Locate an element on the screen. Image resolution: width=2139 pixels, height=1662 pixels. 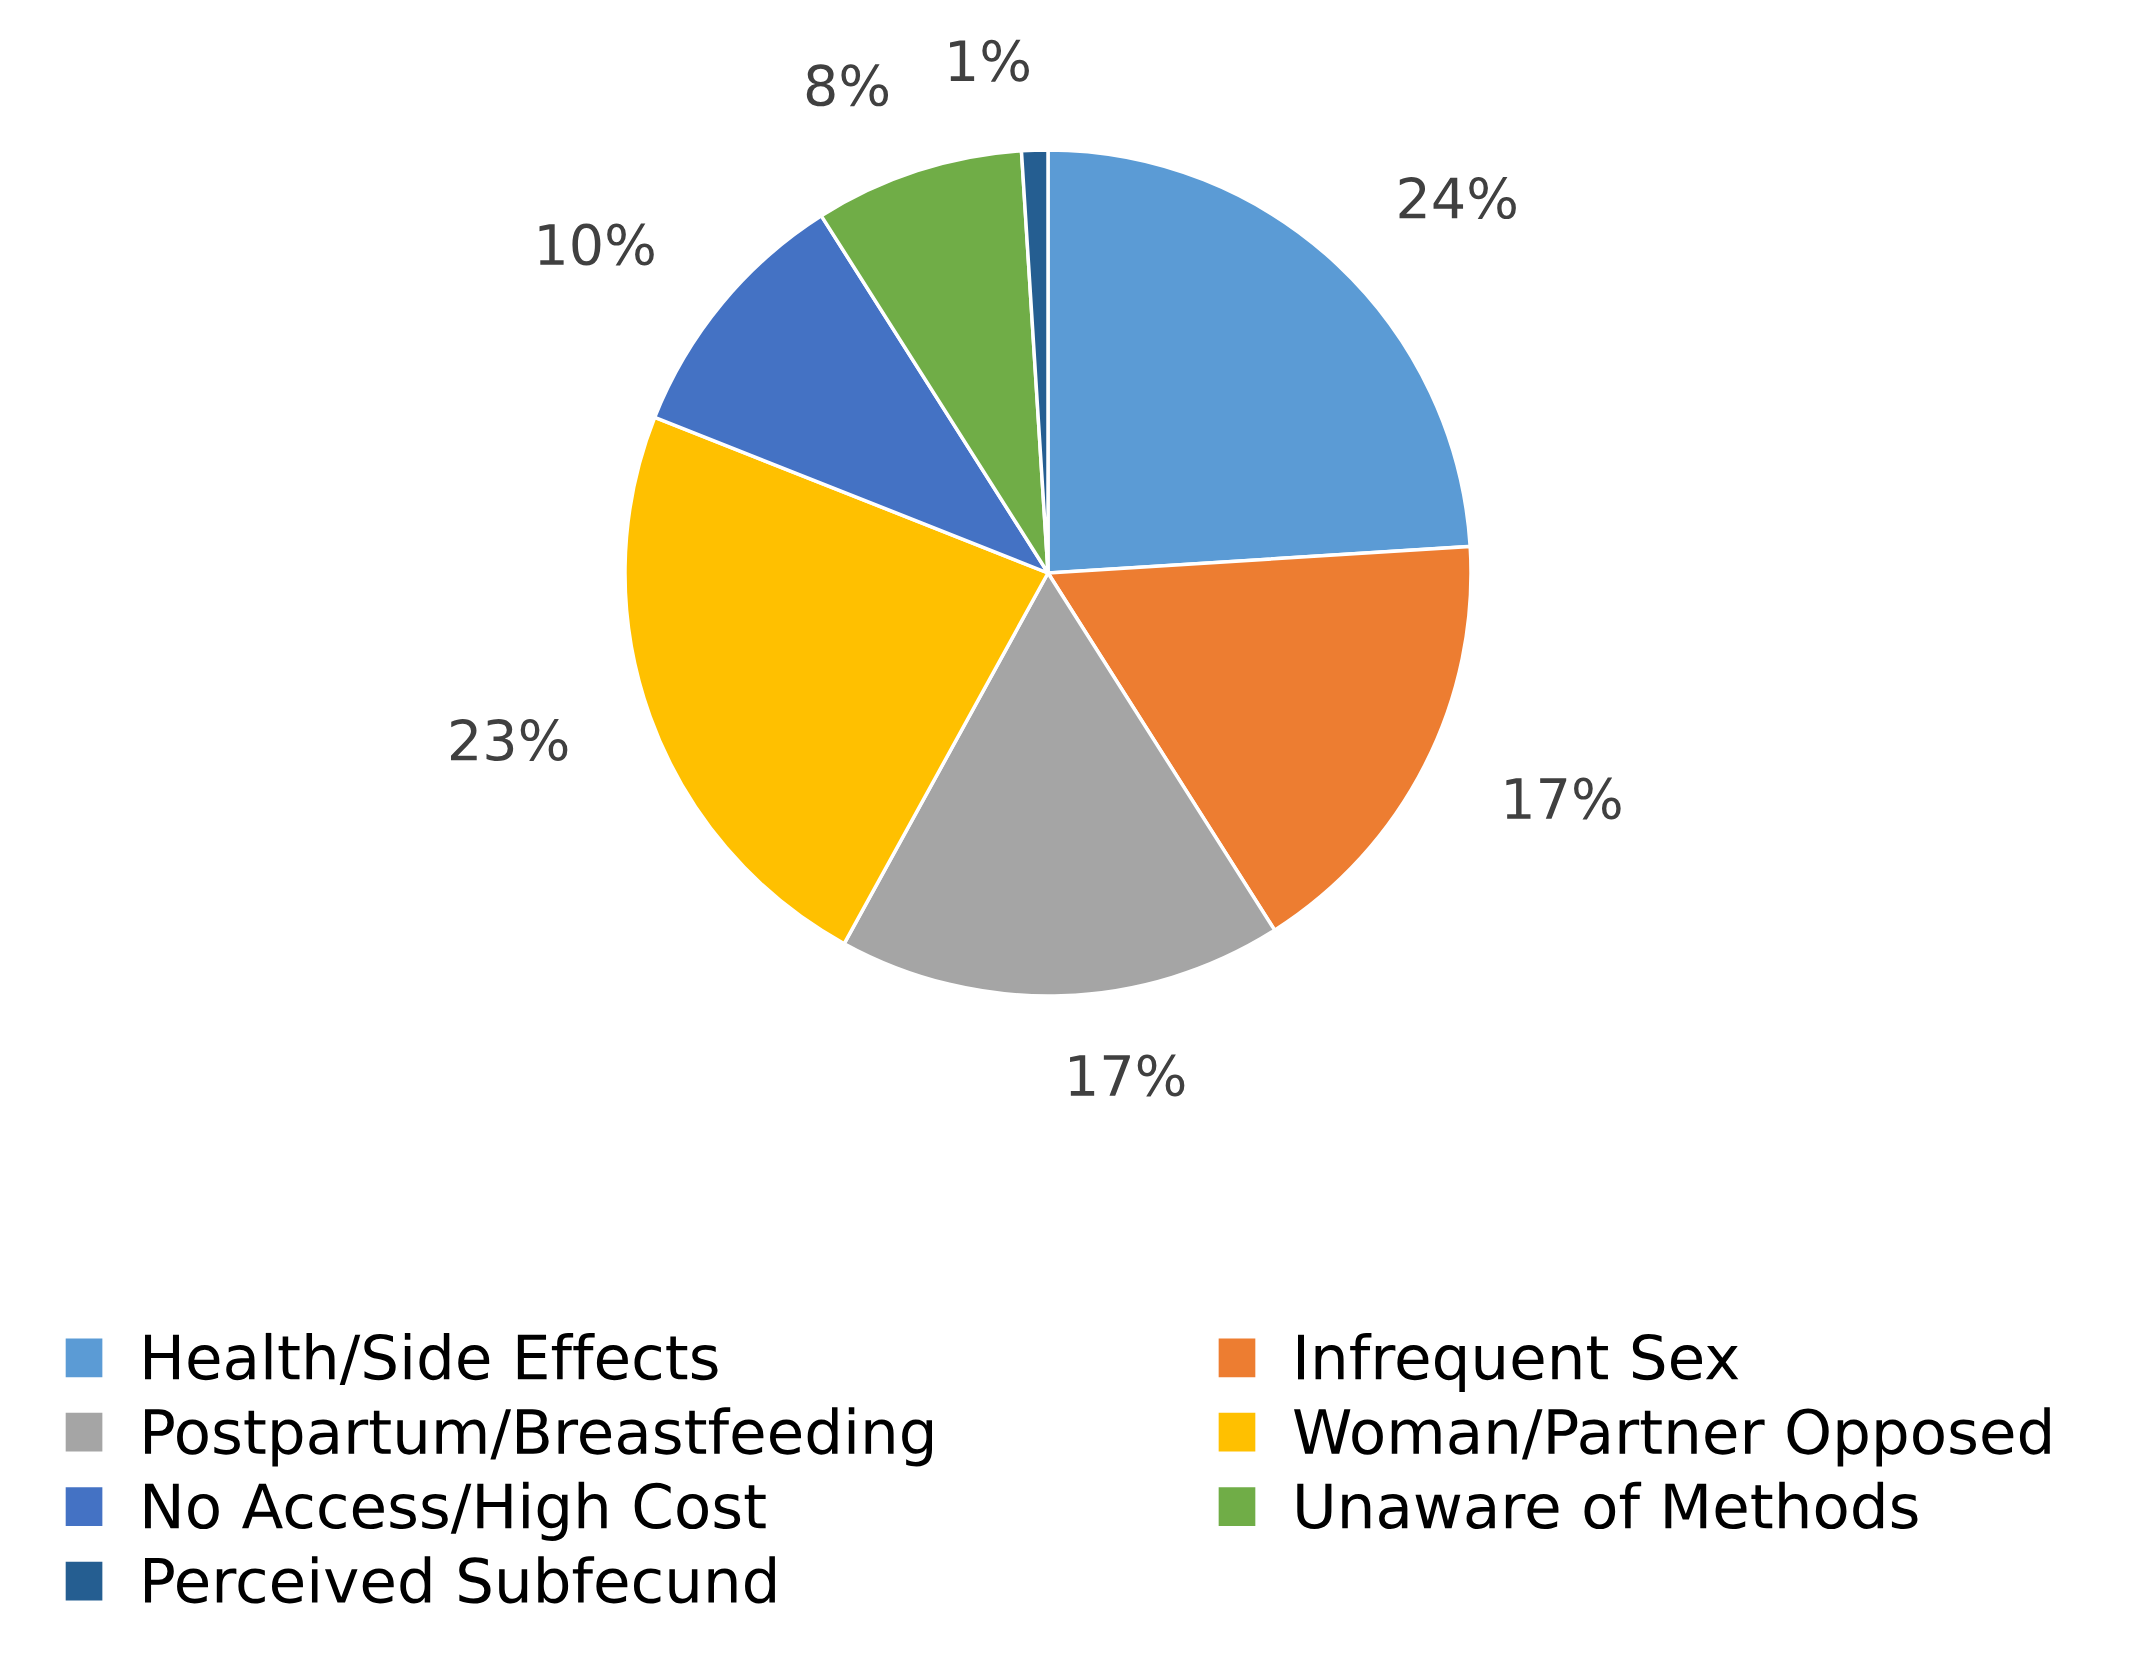
legend-label: Infrequent Sex is located at coordinates (1518, 1362).